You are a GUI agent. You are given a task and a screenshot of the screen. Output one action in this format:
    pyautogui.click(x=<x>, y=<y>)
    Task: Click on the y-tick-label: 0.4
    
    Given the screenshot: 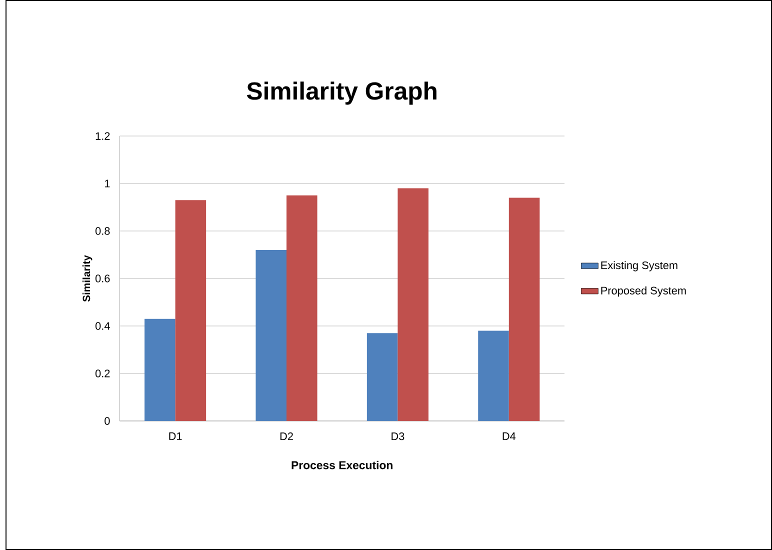 What is the action you would take?
    pyautogui.click(x=102, y=326)
    